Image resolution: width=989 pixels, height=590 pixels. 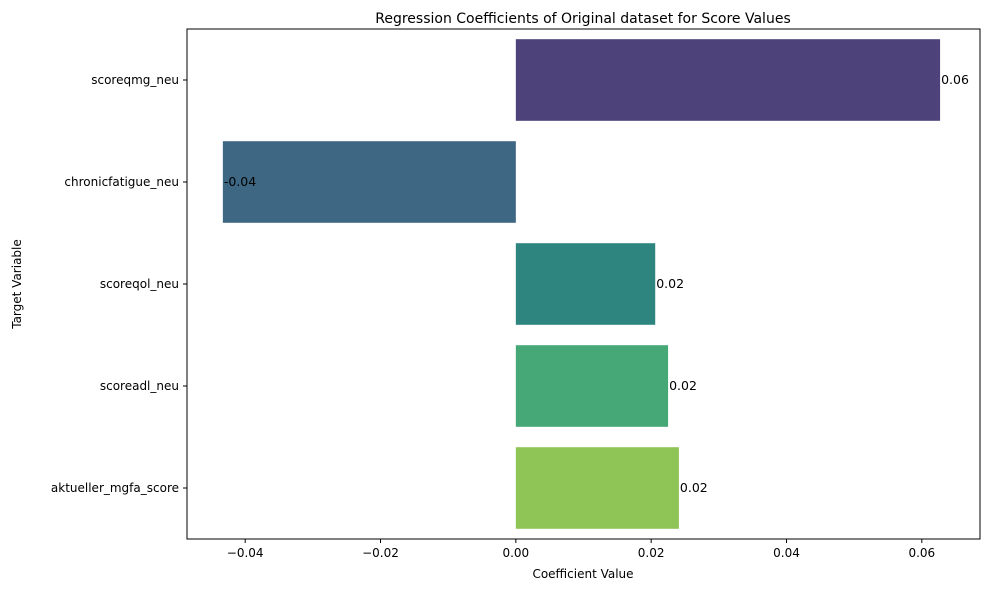 I want to click on x-tick-label: −0.02, so click(x=380, y=553).